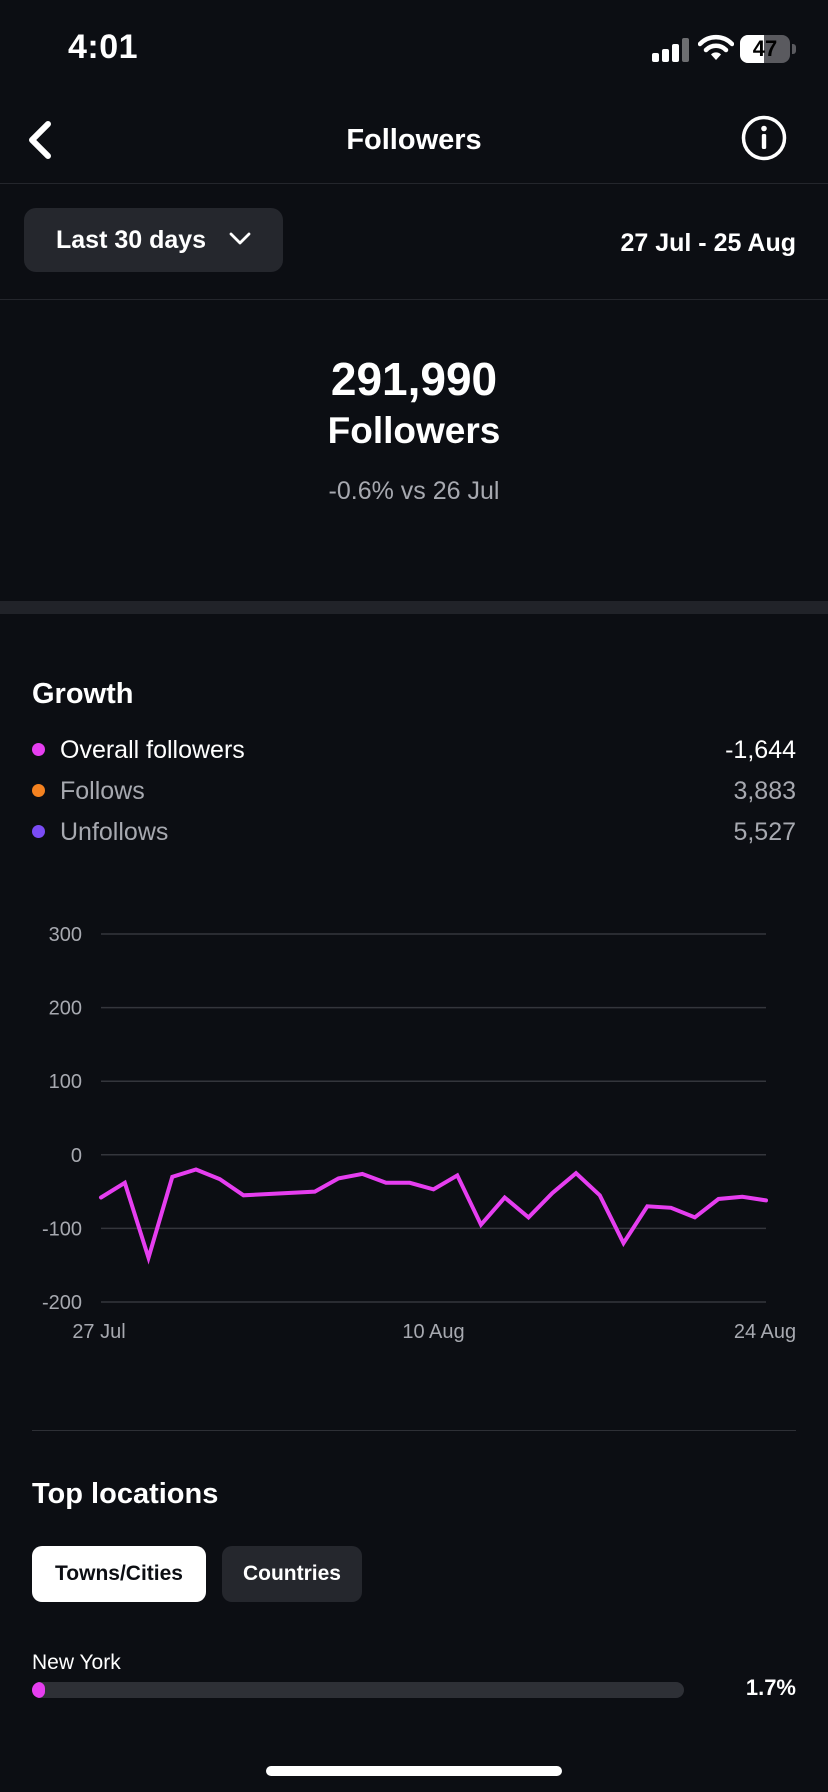  I want to click on follower-change: -0.6% vs 26 Jul, so click(414, 491).